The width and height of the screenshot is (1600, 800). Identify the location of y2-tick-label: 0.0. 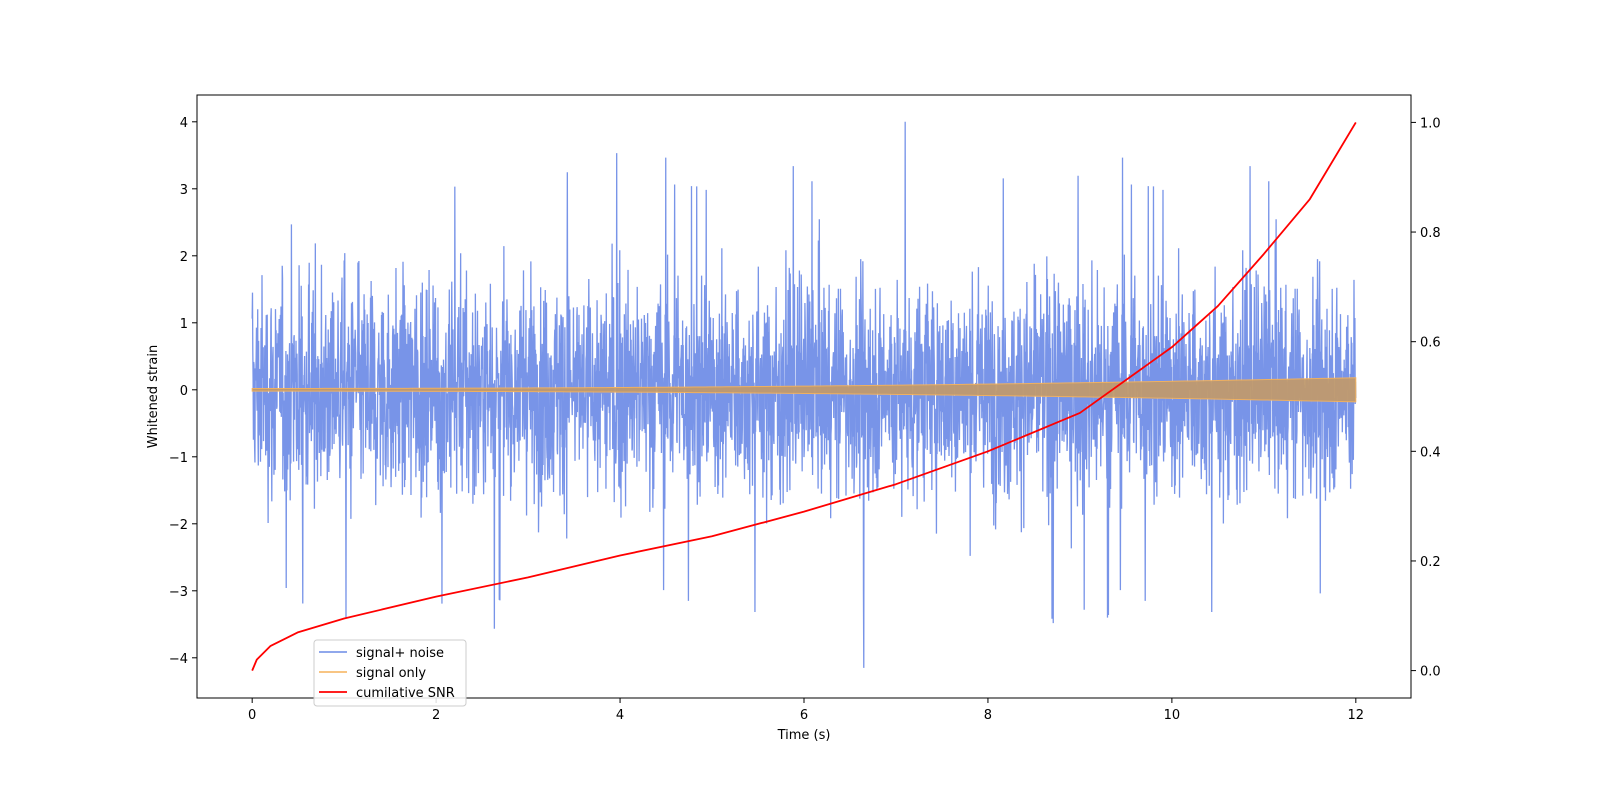
(1430, 672).